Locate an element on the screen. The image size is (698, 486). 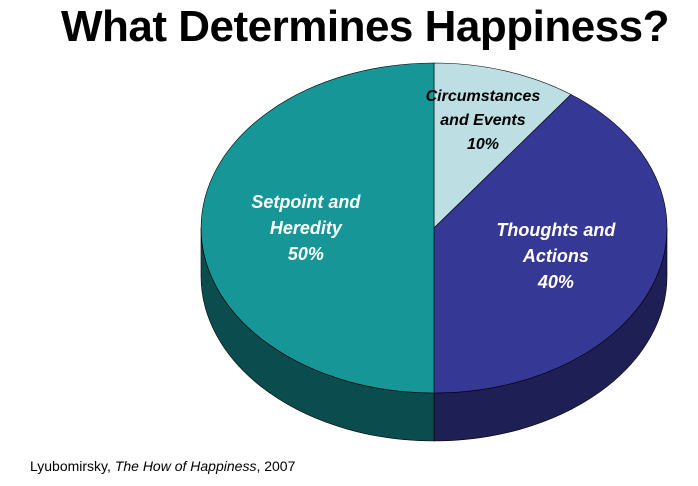
slice-name: Setpoint and Heredity is located at coordinates (306, 215).